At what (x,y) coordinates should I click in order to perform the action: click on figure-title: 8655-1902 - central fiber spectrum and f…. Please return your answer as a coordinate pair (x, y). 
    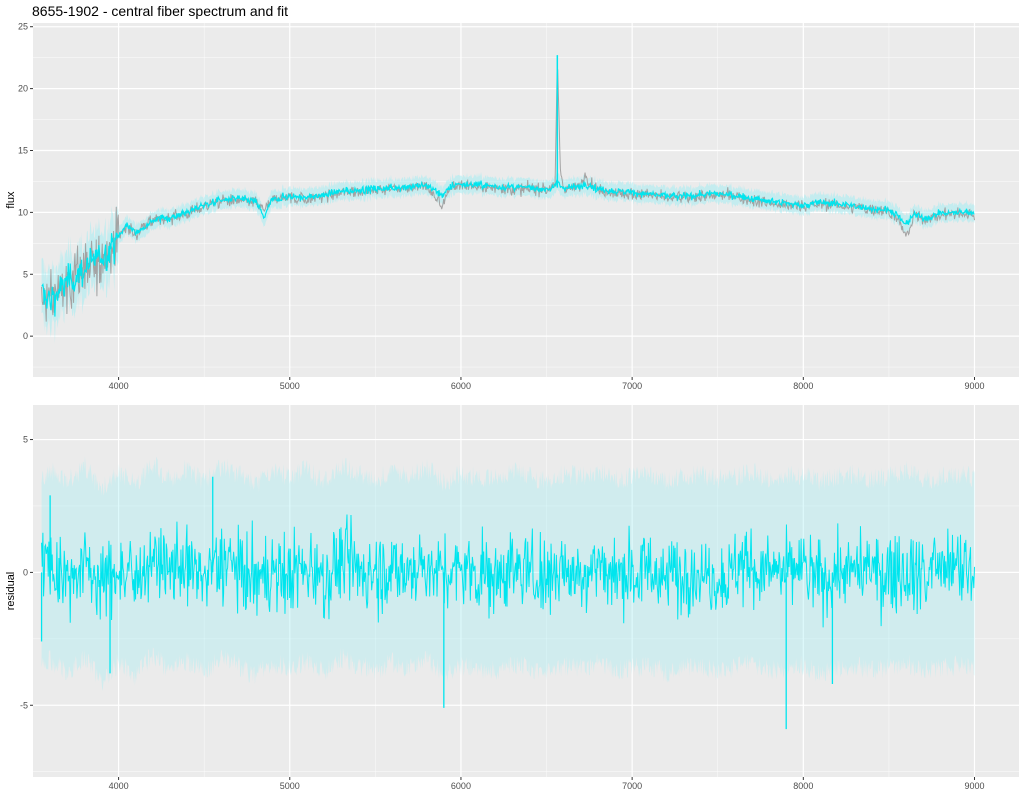
    Looking at the image, I should click on (160, 11).